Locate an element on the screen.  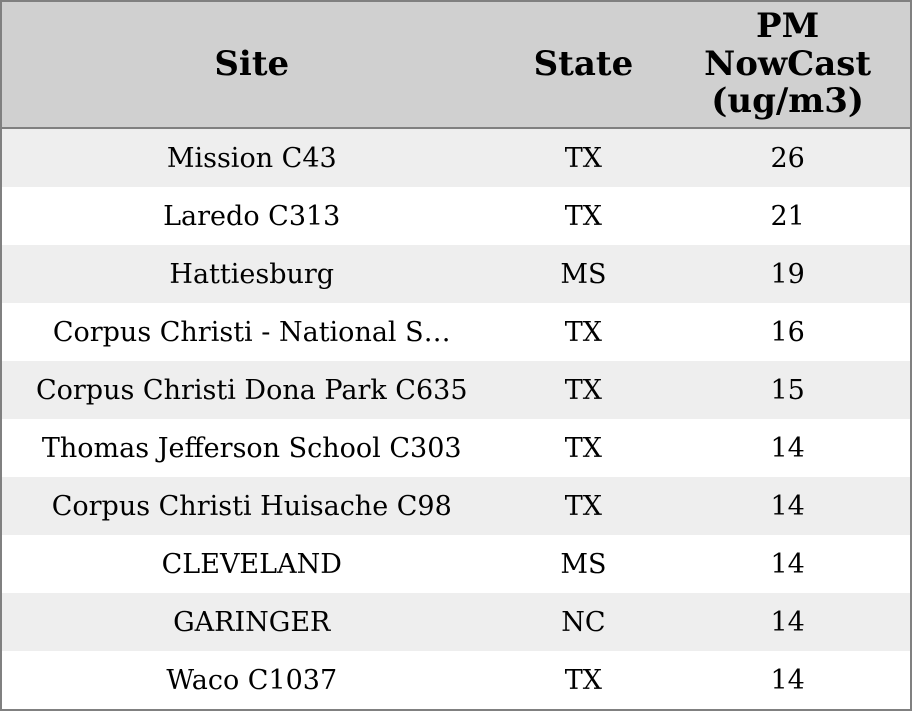
site-cell: GARINGER is located at coordinates (252, 622).